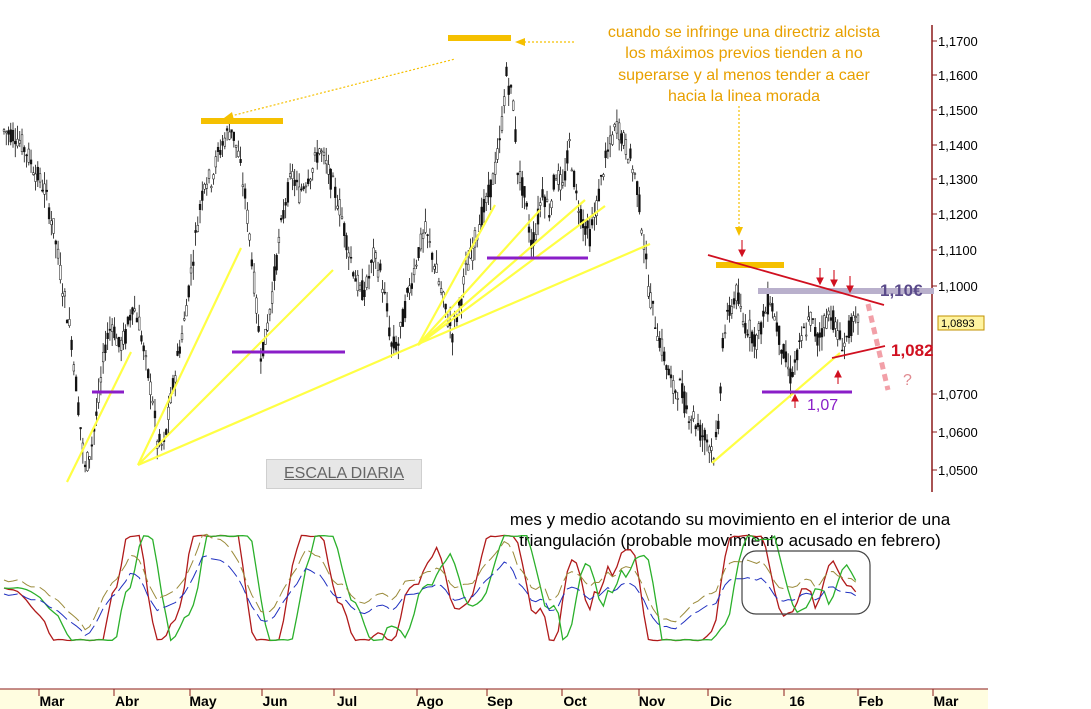 Image resolution: width=1091 pixels, height=709 pixels. Describe the element at coordinates (858, 352) in the screenshot. I see `level-1082-line` at that location.